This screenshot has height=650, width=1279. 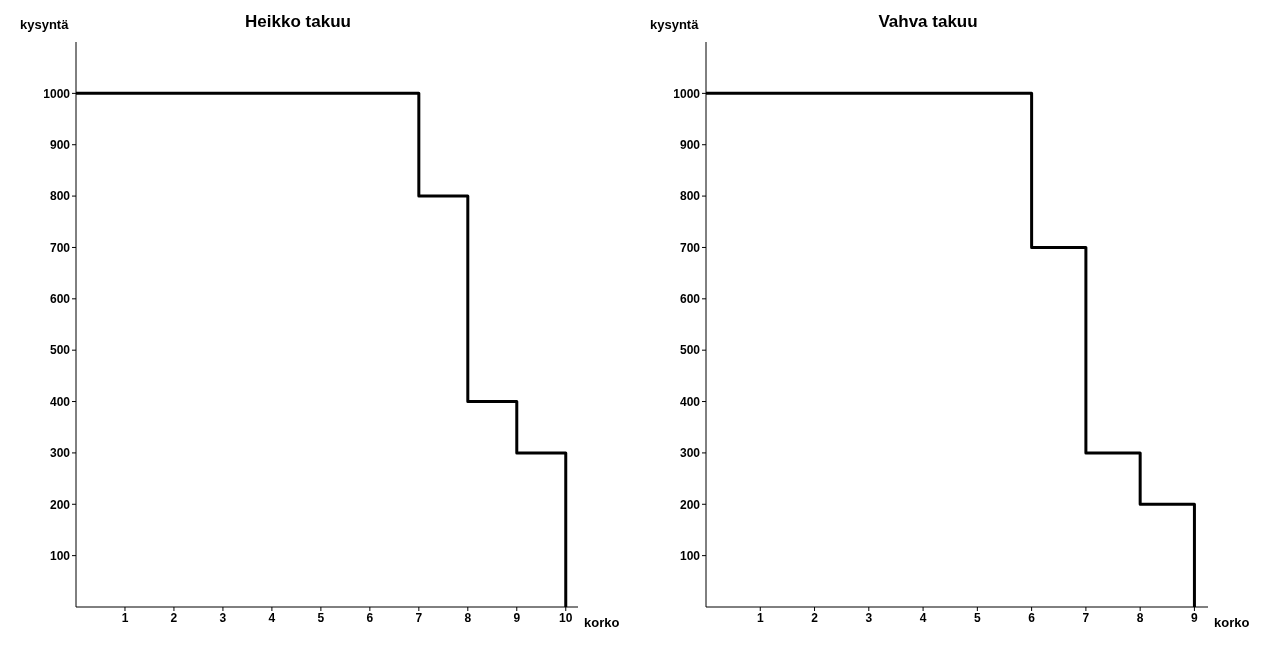 I want to click on chart-title: Heikko takuu, so click(x=298, y=21).